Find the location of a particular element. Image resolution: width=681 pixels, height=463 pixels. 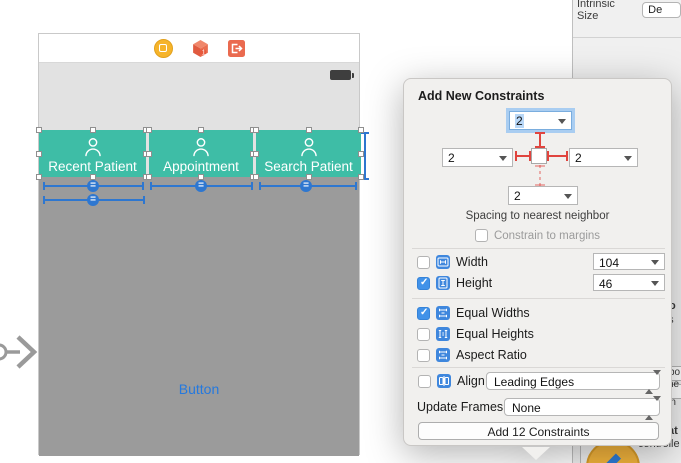

spacing-right-input: 2 is located at coordinates (603, 157).